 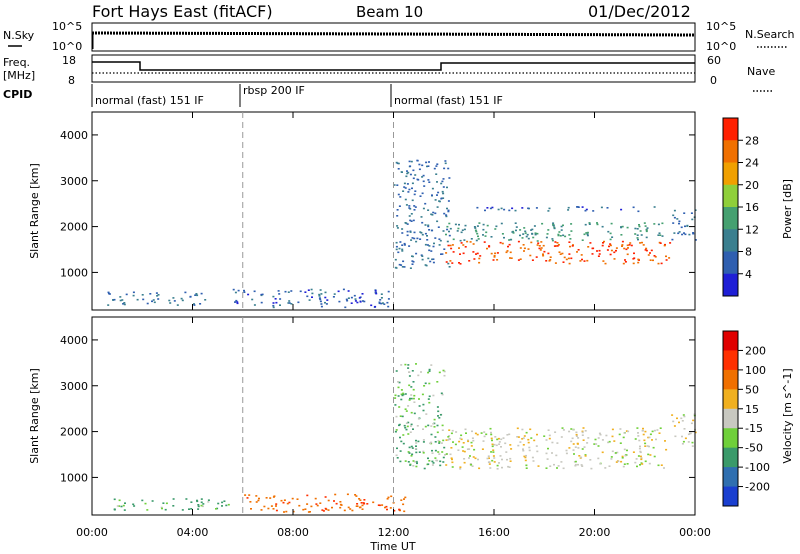 I want to click on cpid-label: CPID, so click(x=17, y=94).